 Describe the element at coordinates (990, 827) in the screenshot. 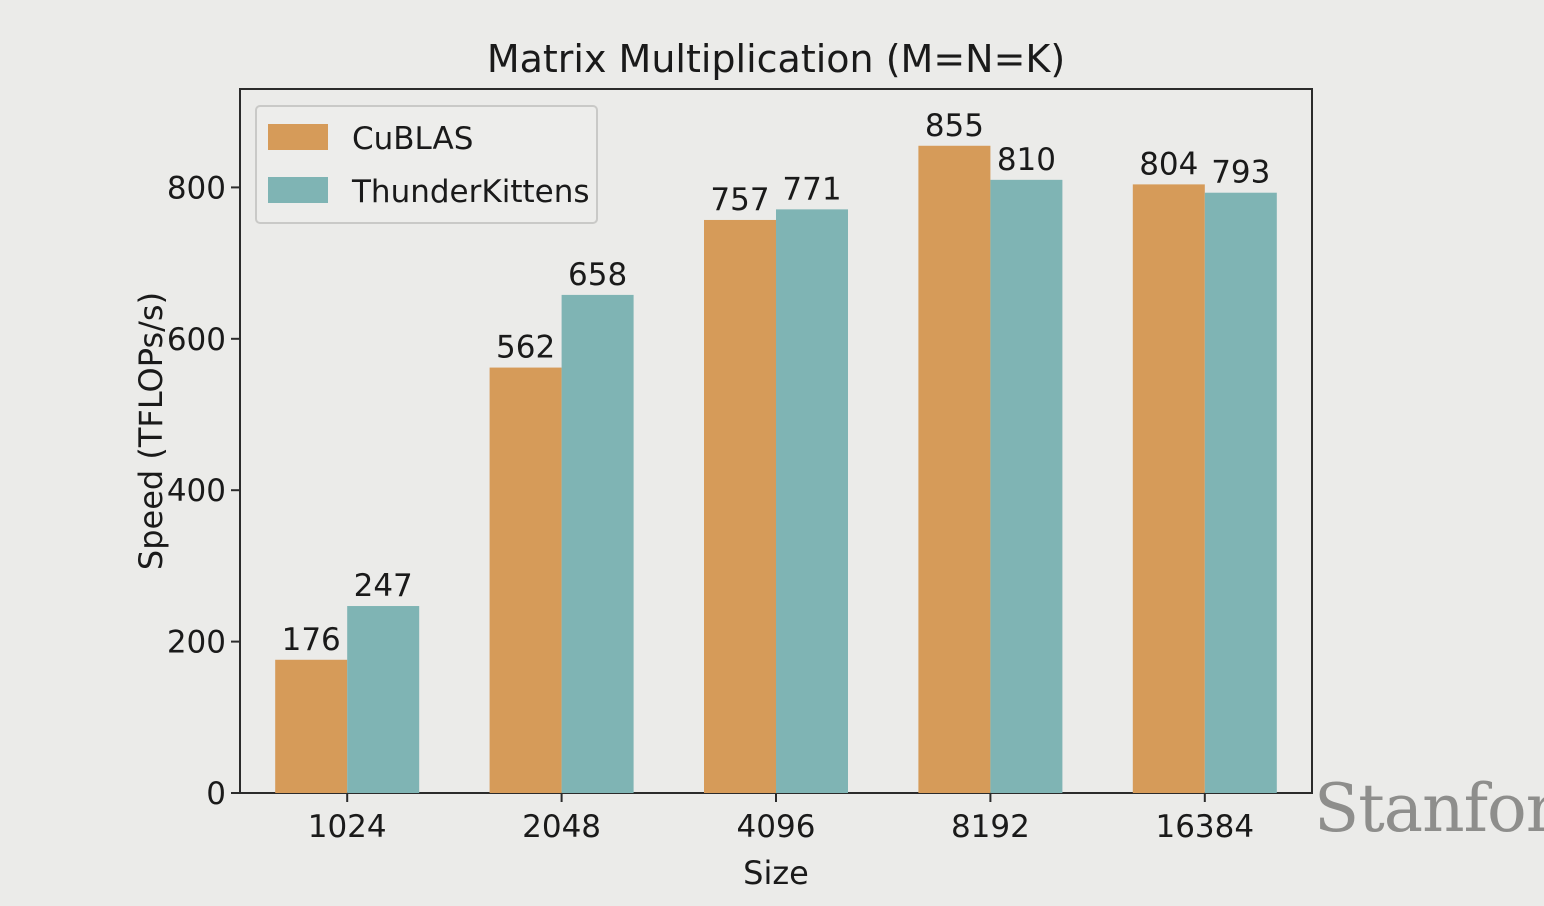

I see `x-tick-label: 8192` at that location.